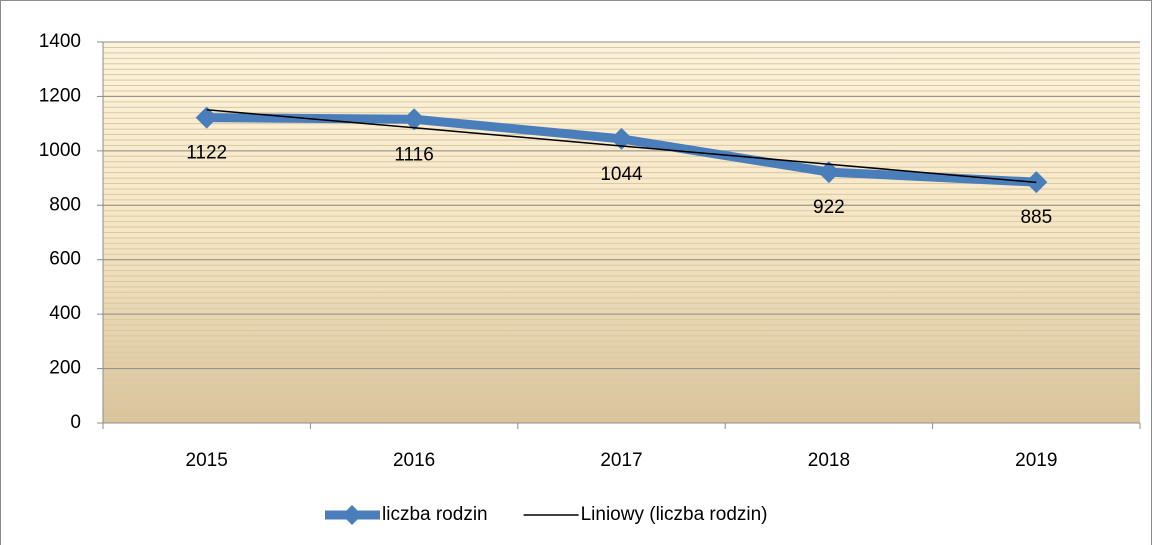 This screenshot has height=545, width=1152. What do you see at coordinates (1036, 217) in the screenshot?
I see `data-label: 885` at bounding box center [1036, 217].